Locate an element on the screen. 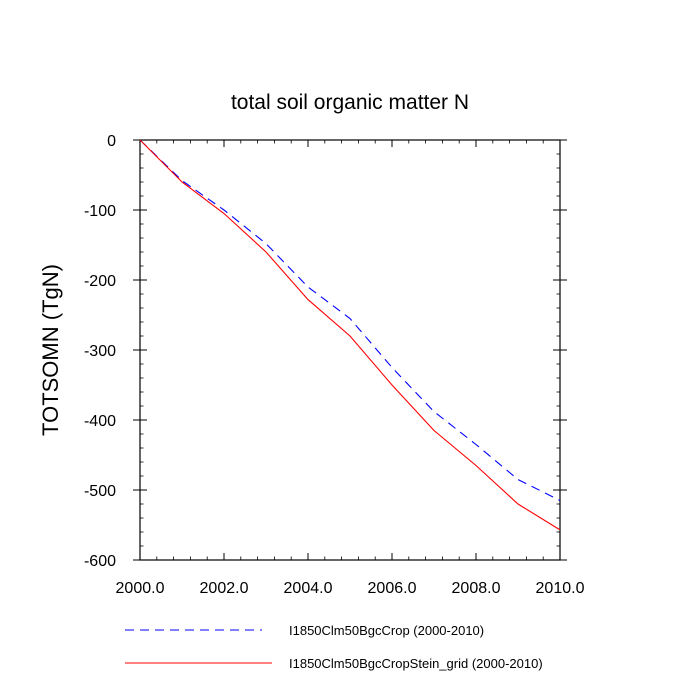 The width and height of the screenshot is (700, 700). y-tick-label: -100 is located at coordinates (100, 211).